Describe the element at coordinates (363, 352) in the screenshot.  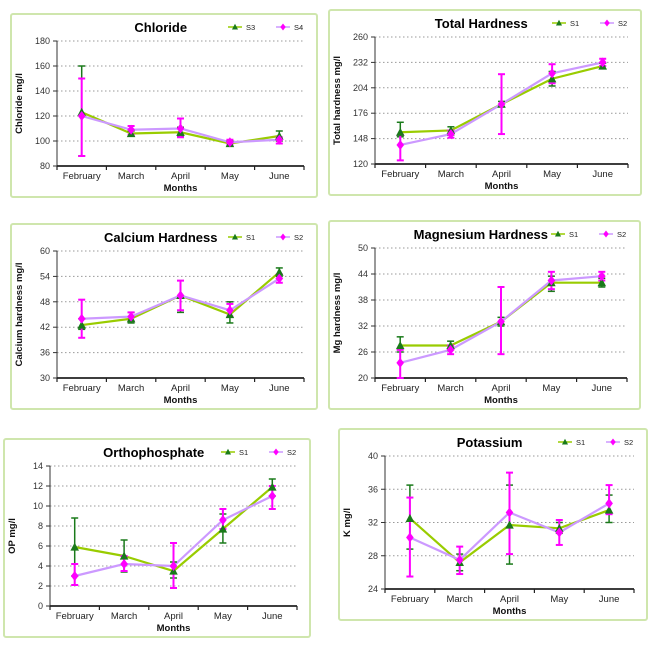
I see `y-tick-label: 26` at that location.